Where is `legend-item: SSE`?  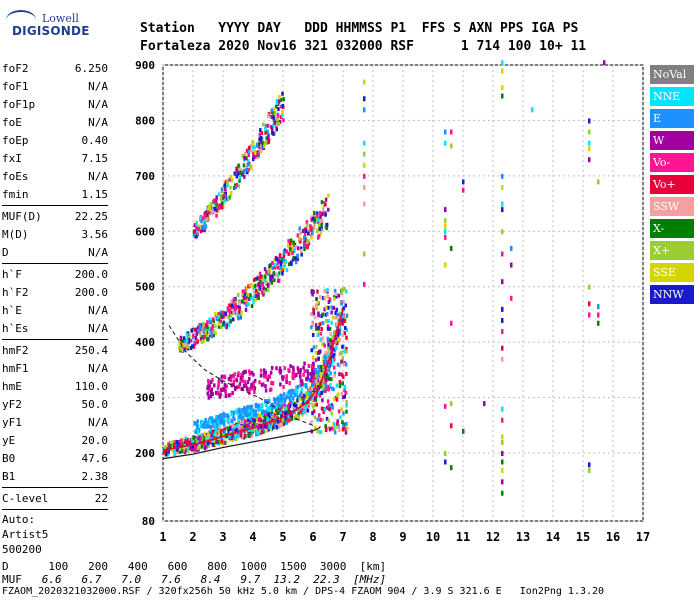
legend-item: SSE is located at coordinates (672, 272).